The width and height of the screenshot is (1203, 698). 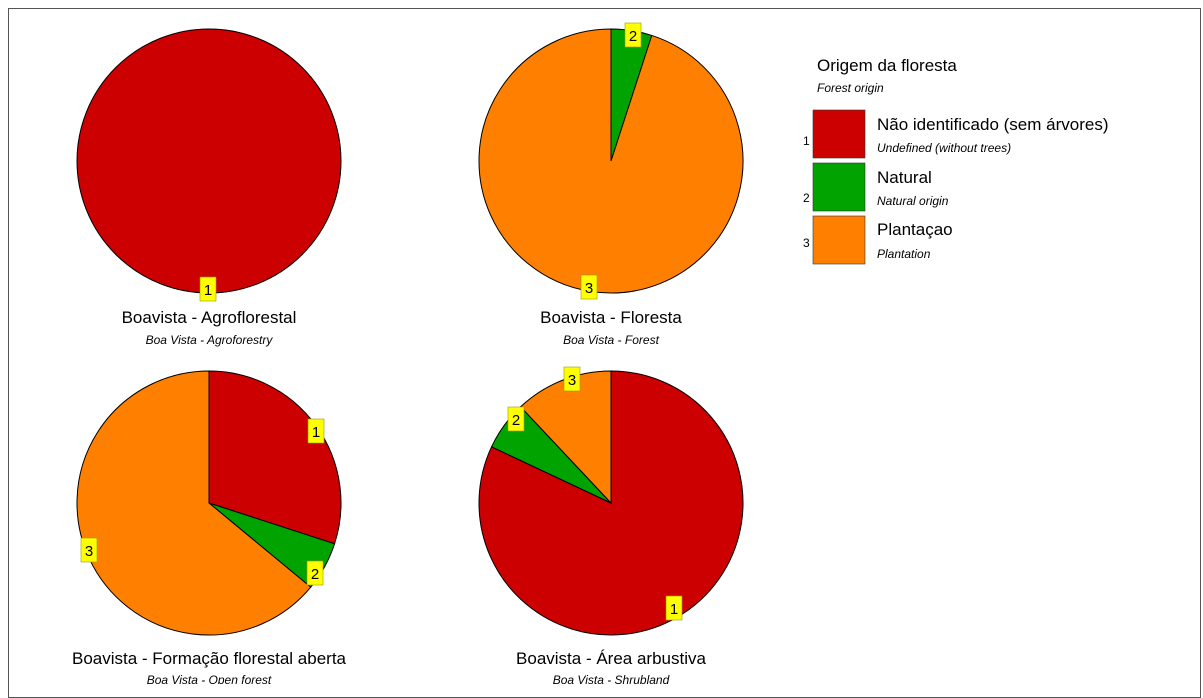 What do you see at coordinates (209, 317) in the screenshot?
I see `pie-1-title: Boavista - Agroflorestal` at bounding box center [209, 317].